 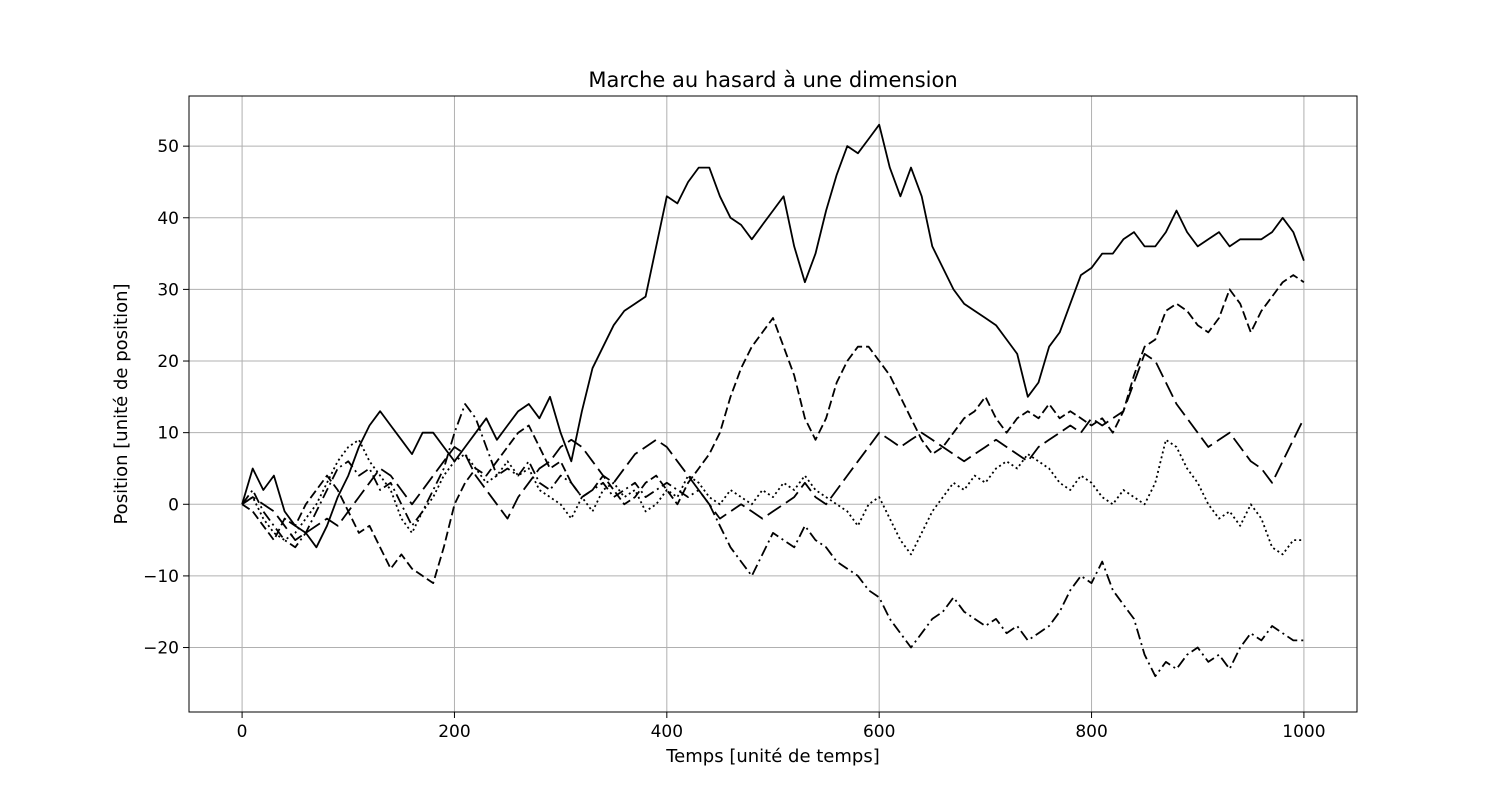 What do you see at coordinates (168, 290) in the screenshot?
I see `y-tick-label: 30` at bounding box center [168, 290].